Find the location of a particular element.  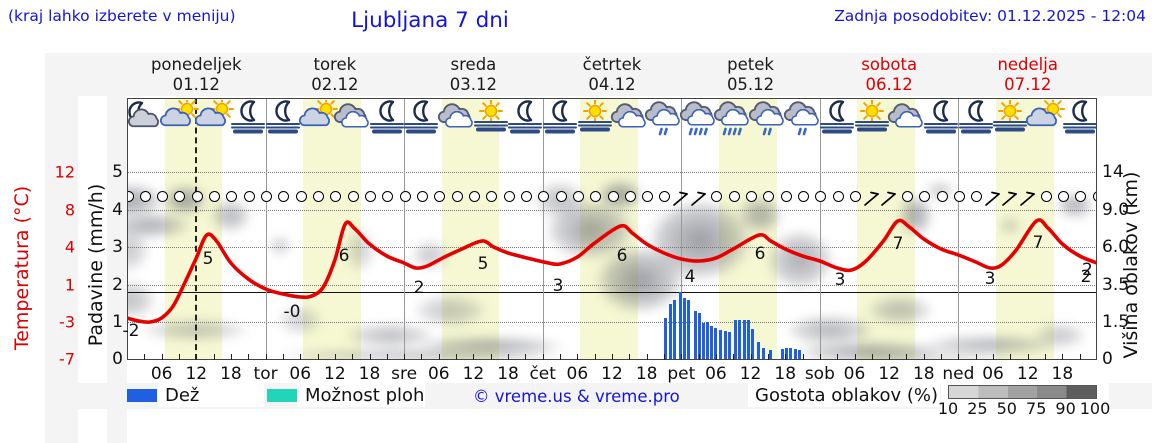

rain-legend-label: Dež is located at coordinates (182, 395).